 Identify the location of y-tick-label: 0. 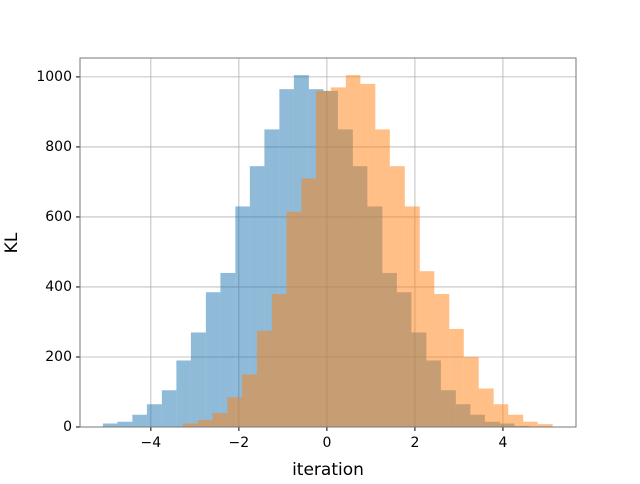
(67, 427).